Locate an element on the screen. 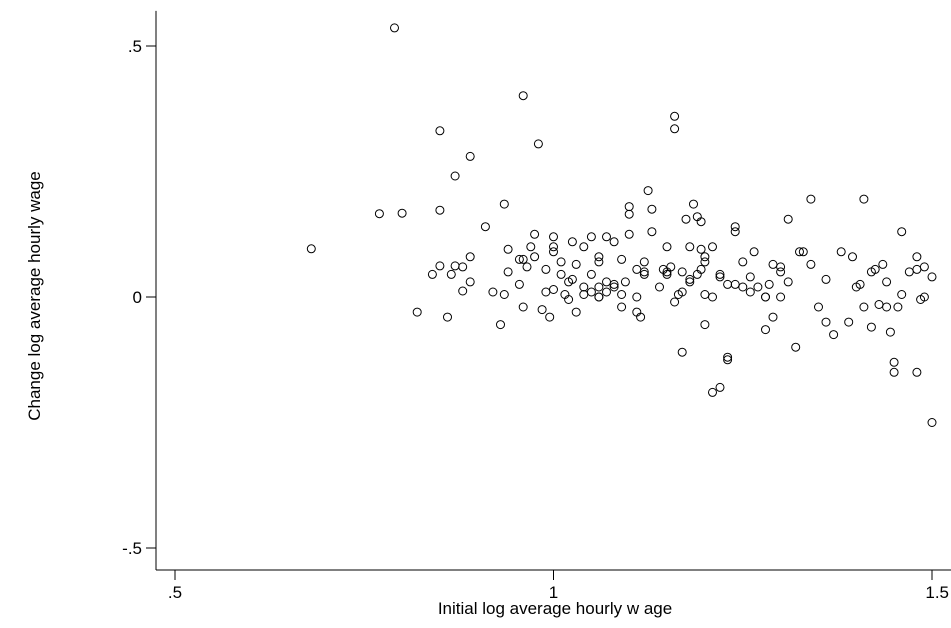 This screenshot has width=951, height=628. x-tick-label: 1.5 is located at coordinates (937, 592).